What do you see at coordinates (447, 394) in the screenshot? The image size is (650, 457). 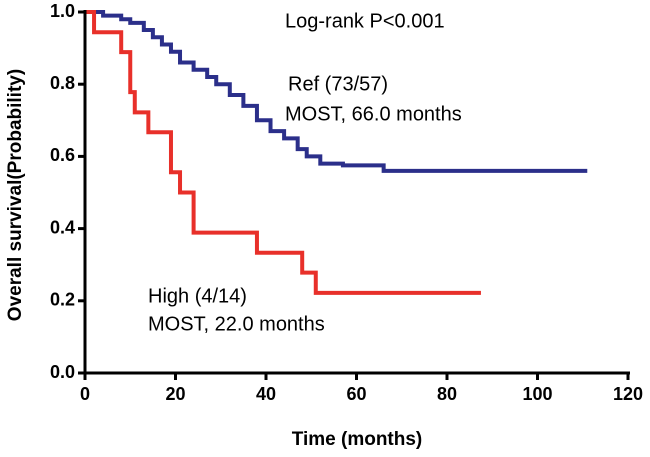 I see `x-tick-label: 80` at bounding box center [447, 394].